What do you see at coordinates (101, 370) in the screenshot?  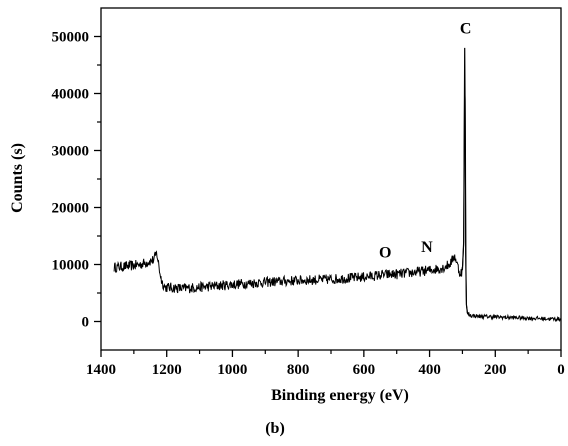 I see `x-tick-label: 1400` at bounding box center [101, 370].